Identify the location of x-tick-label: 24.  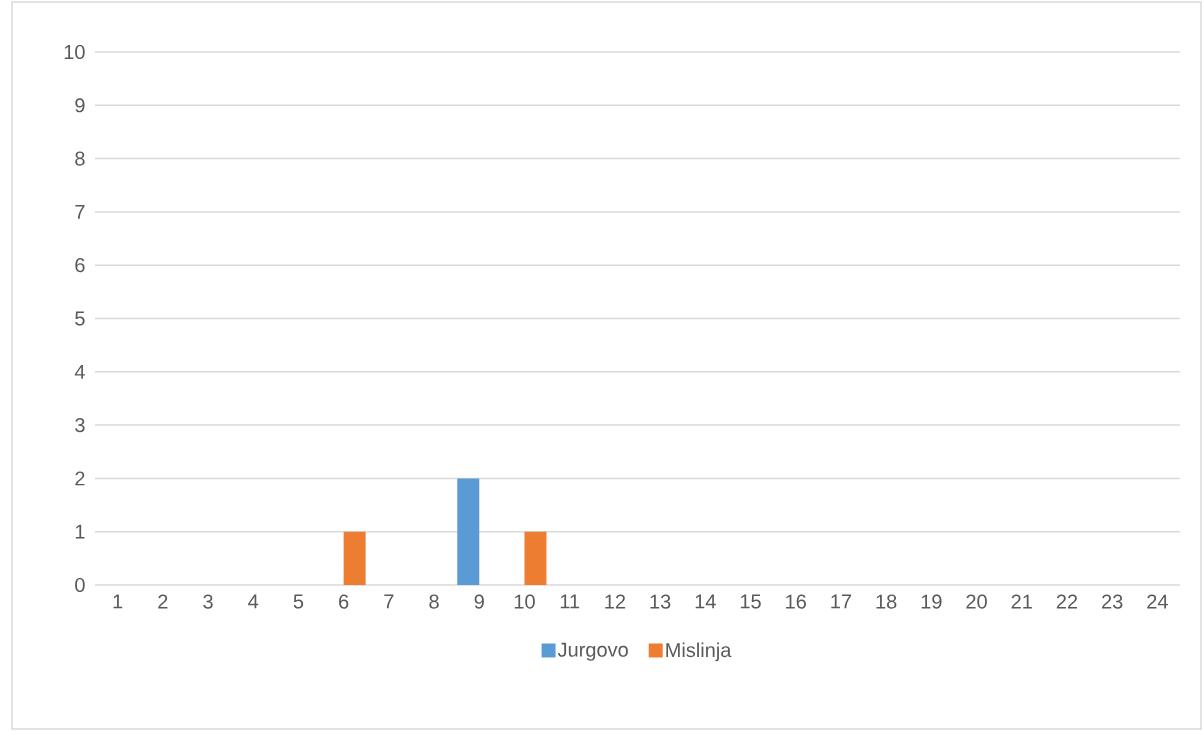
(1157, 601).